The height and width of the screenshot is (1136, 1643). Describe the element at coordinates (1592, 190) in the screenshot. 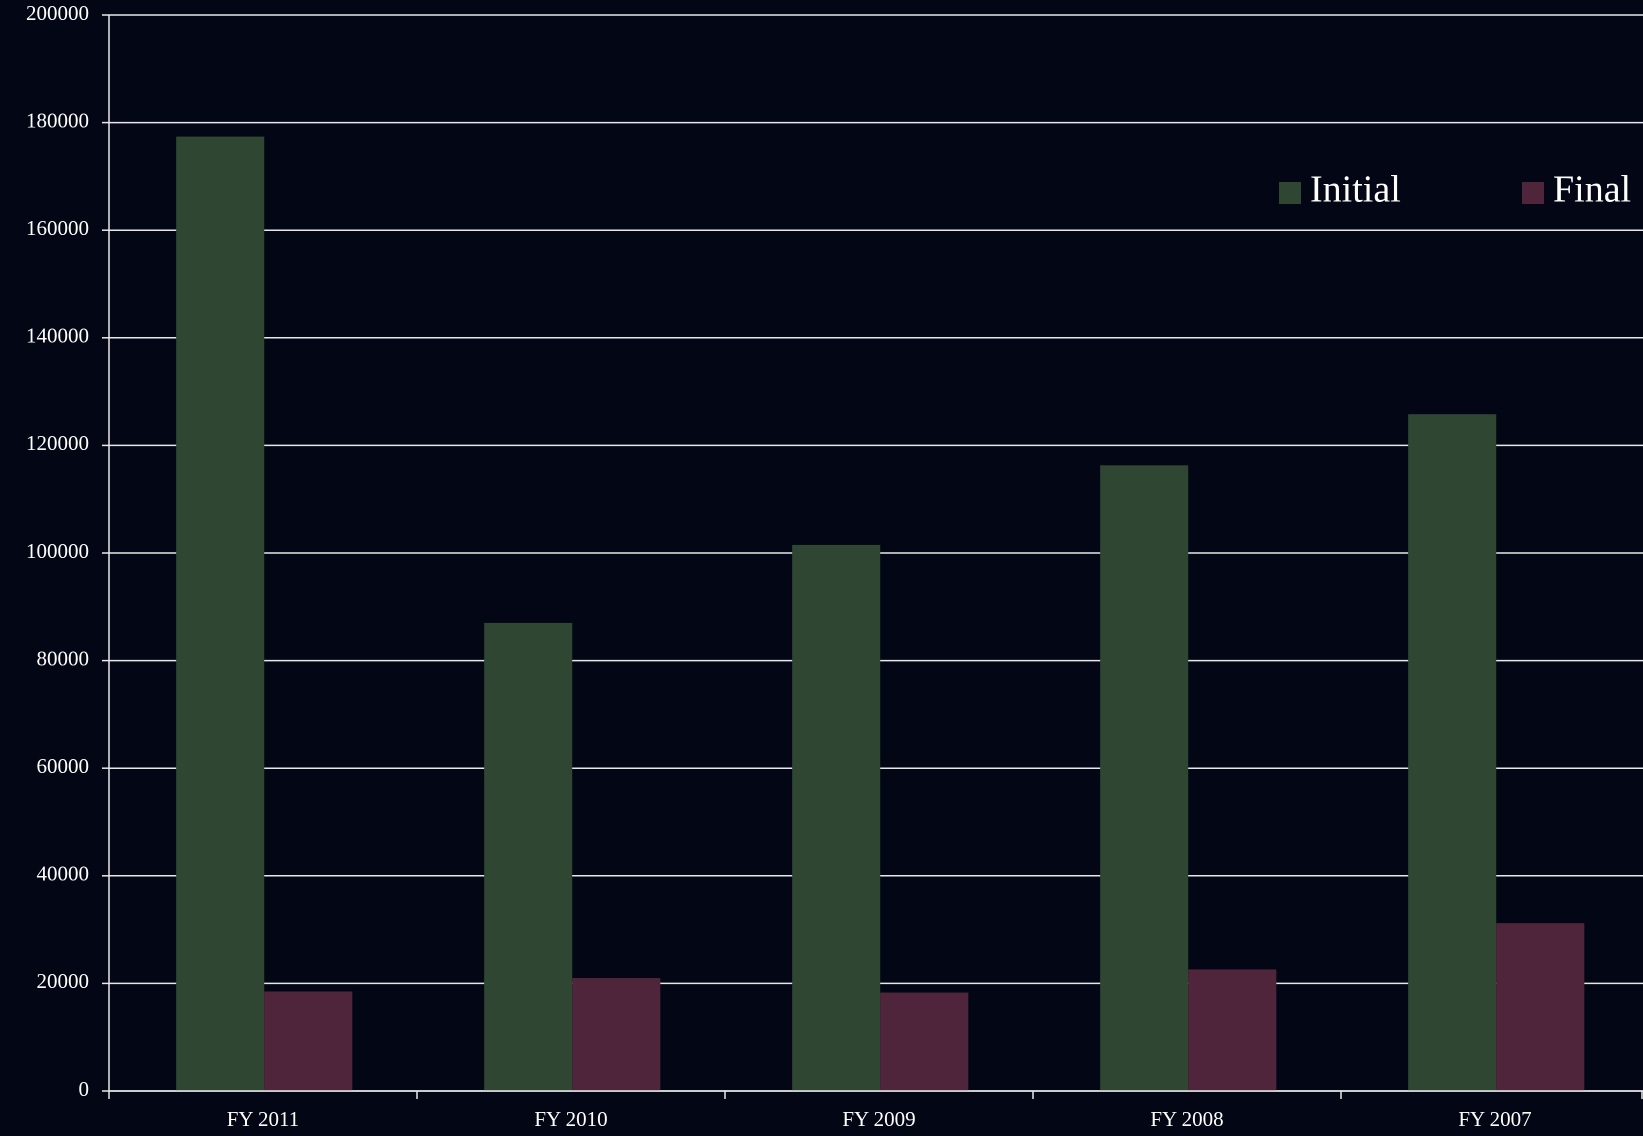

I see `legend-text: Final` at that location.